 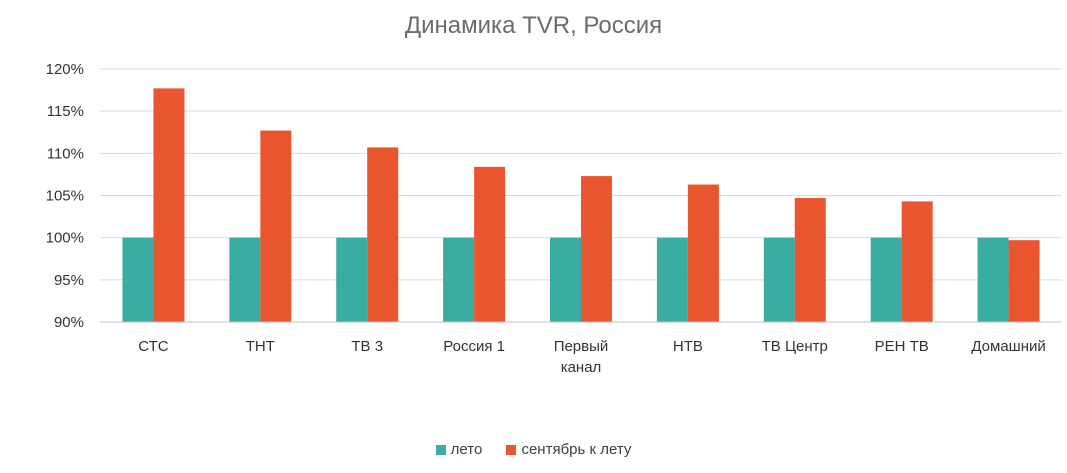 I want to click on x-tick-label: РЕН ТВ, so click(x=902, y=346).